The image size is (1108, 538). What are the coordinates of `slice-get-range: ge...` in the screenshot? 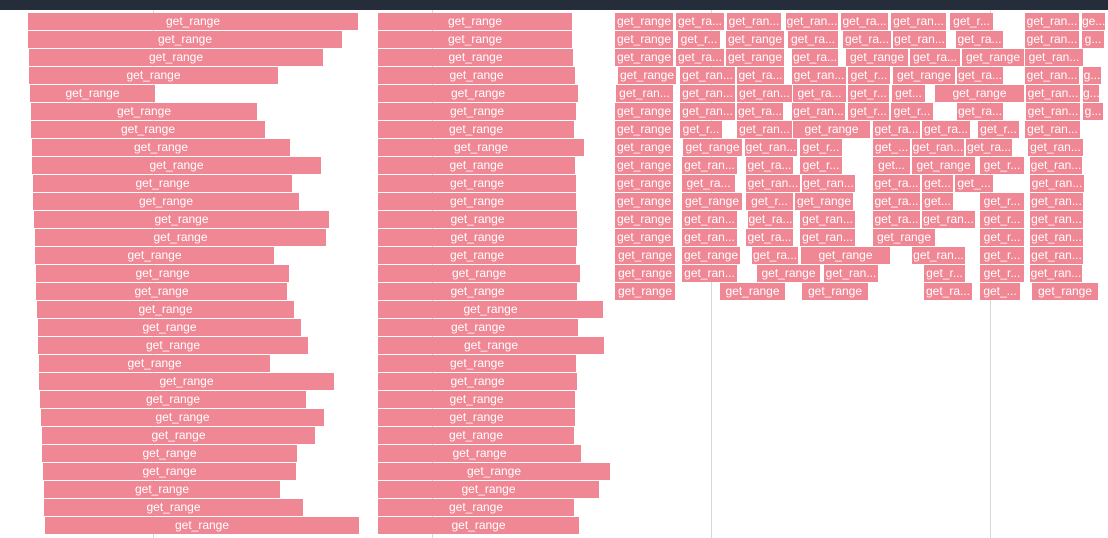 It's located at (1093, 21).